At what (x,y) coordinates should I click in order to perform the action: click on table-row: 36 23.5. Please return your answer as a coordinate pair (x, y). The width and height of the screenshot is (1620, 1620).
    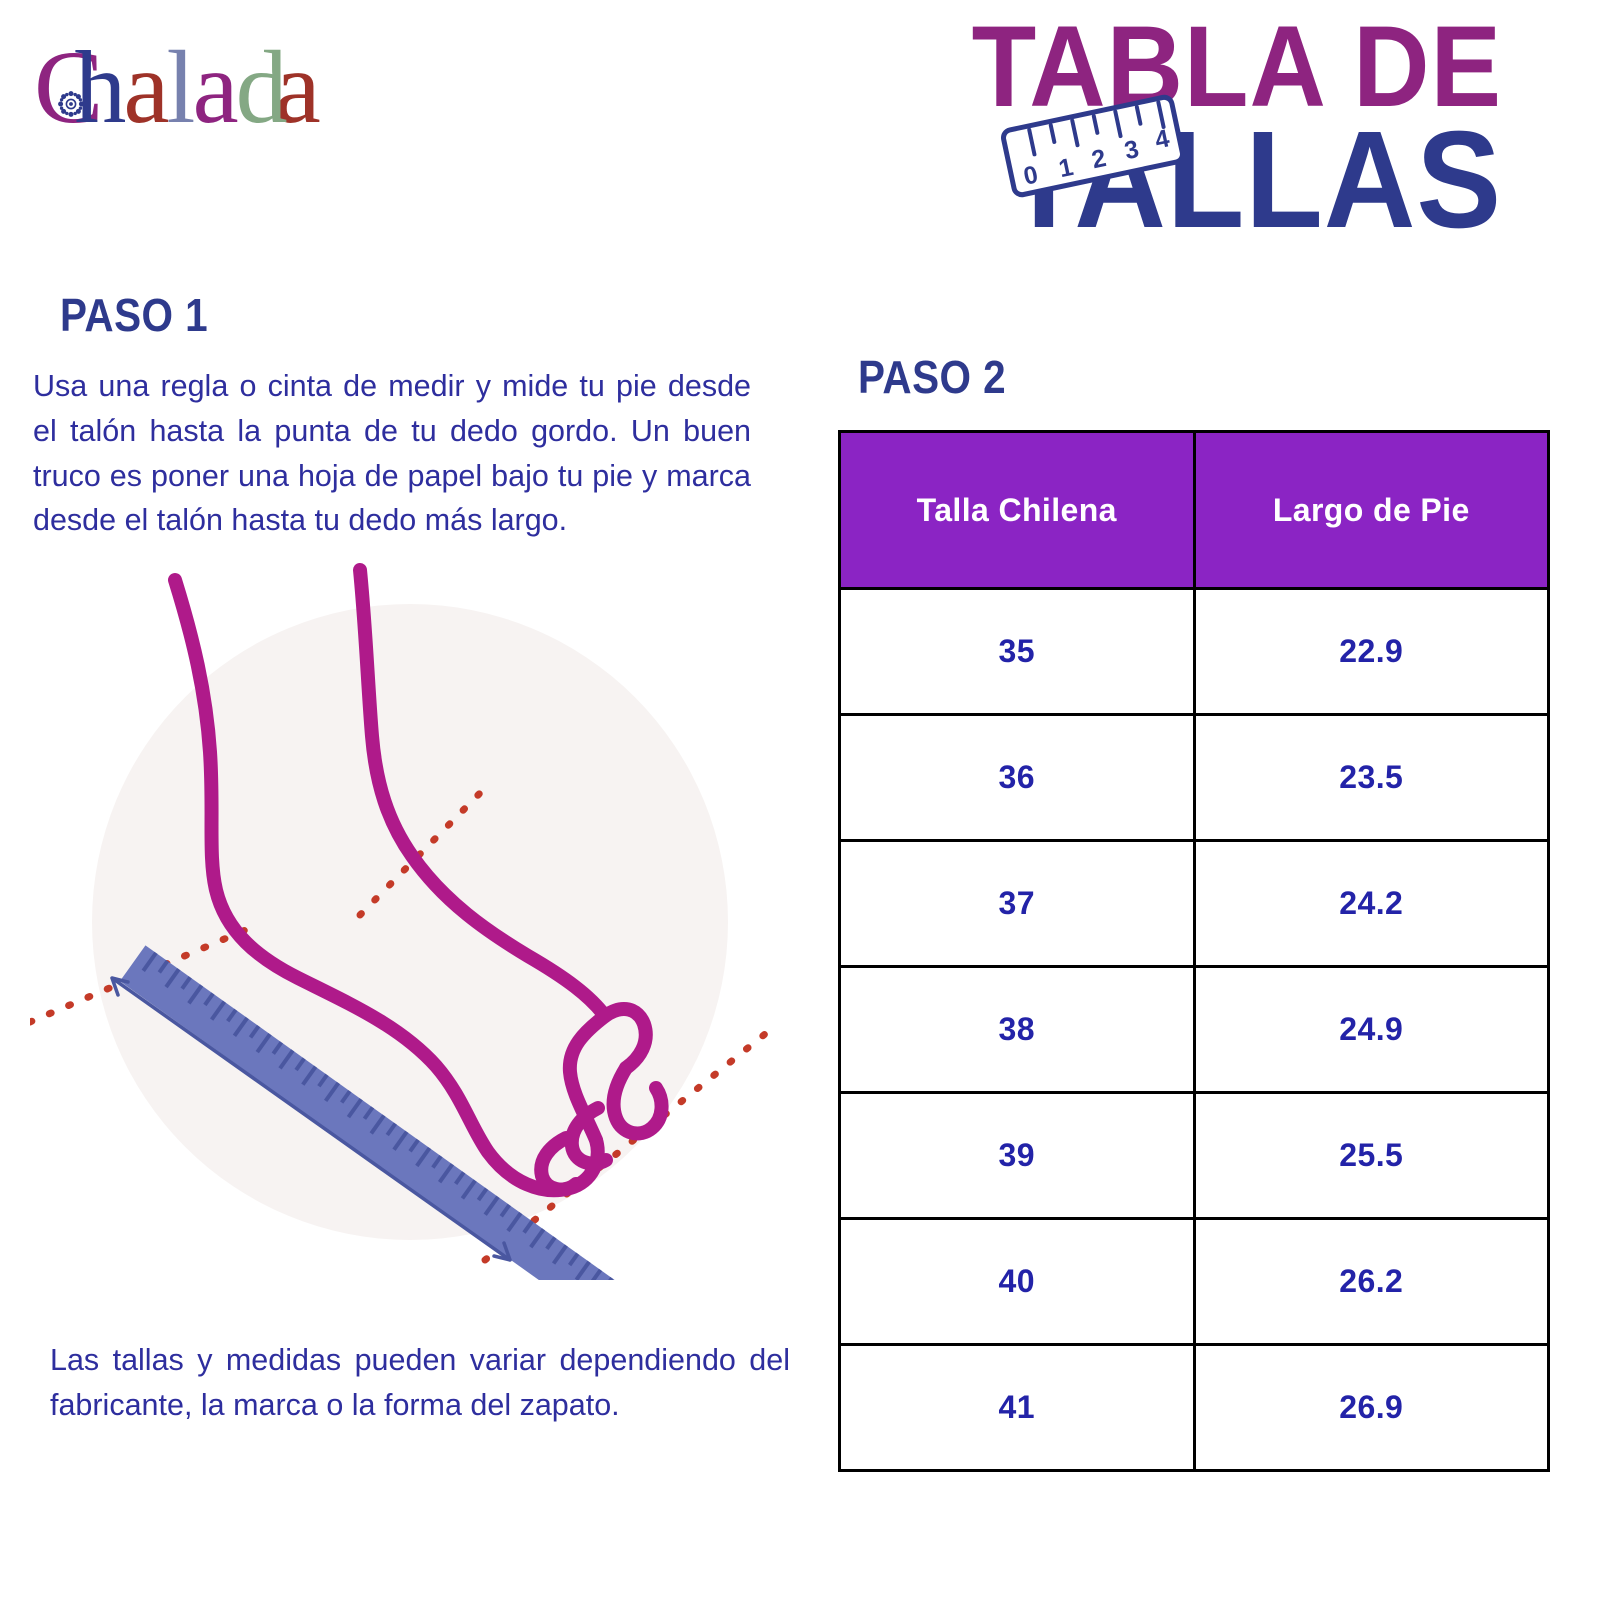
    Looking at the image, I should click on (1194, 777).